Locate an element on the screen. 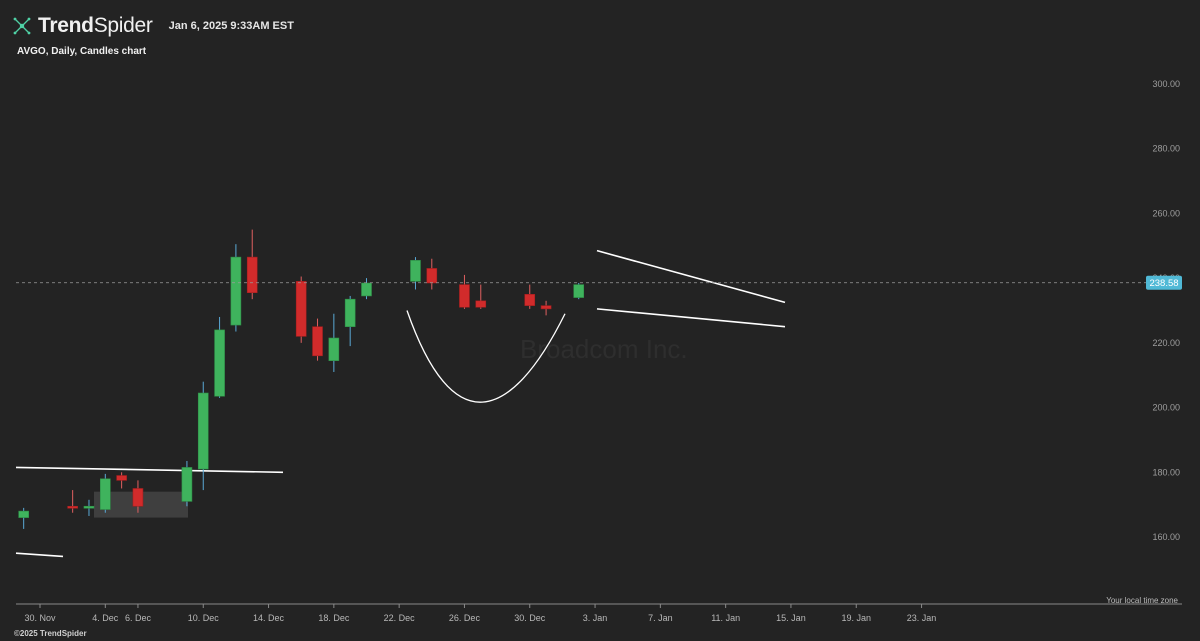  last-price-tag is located at coordinates (1164, 282).